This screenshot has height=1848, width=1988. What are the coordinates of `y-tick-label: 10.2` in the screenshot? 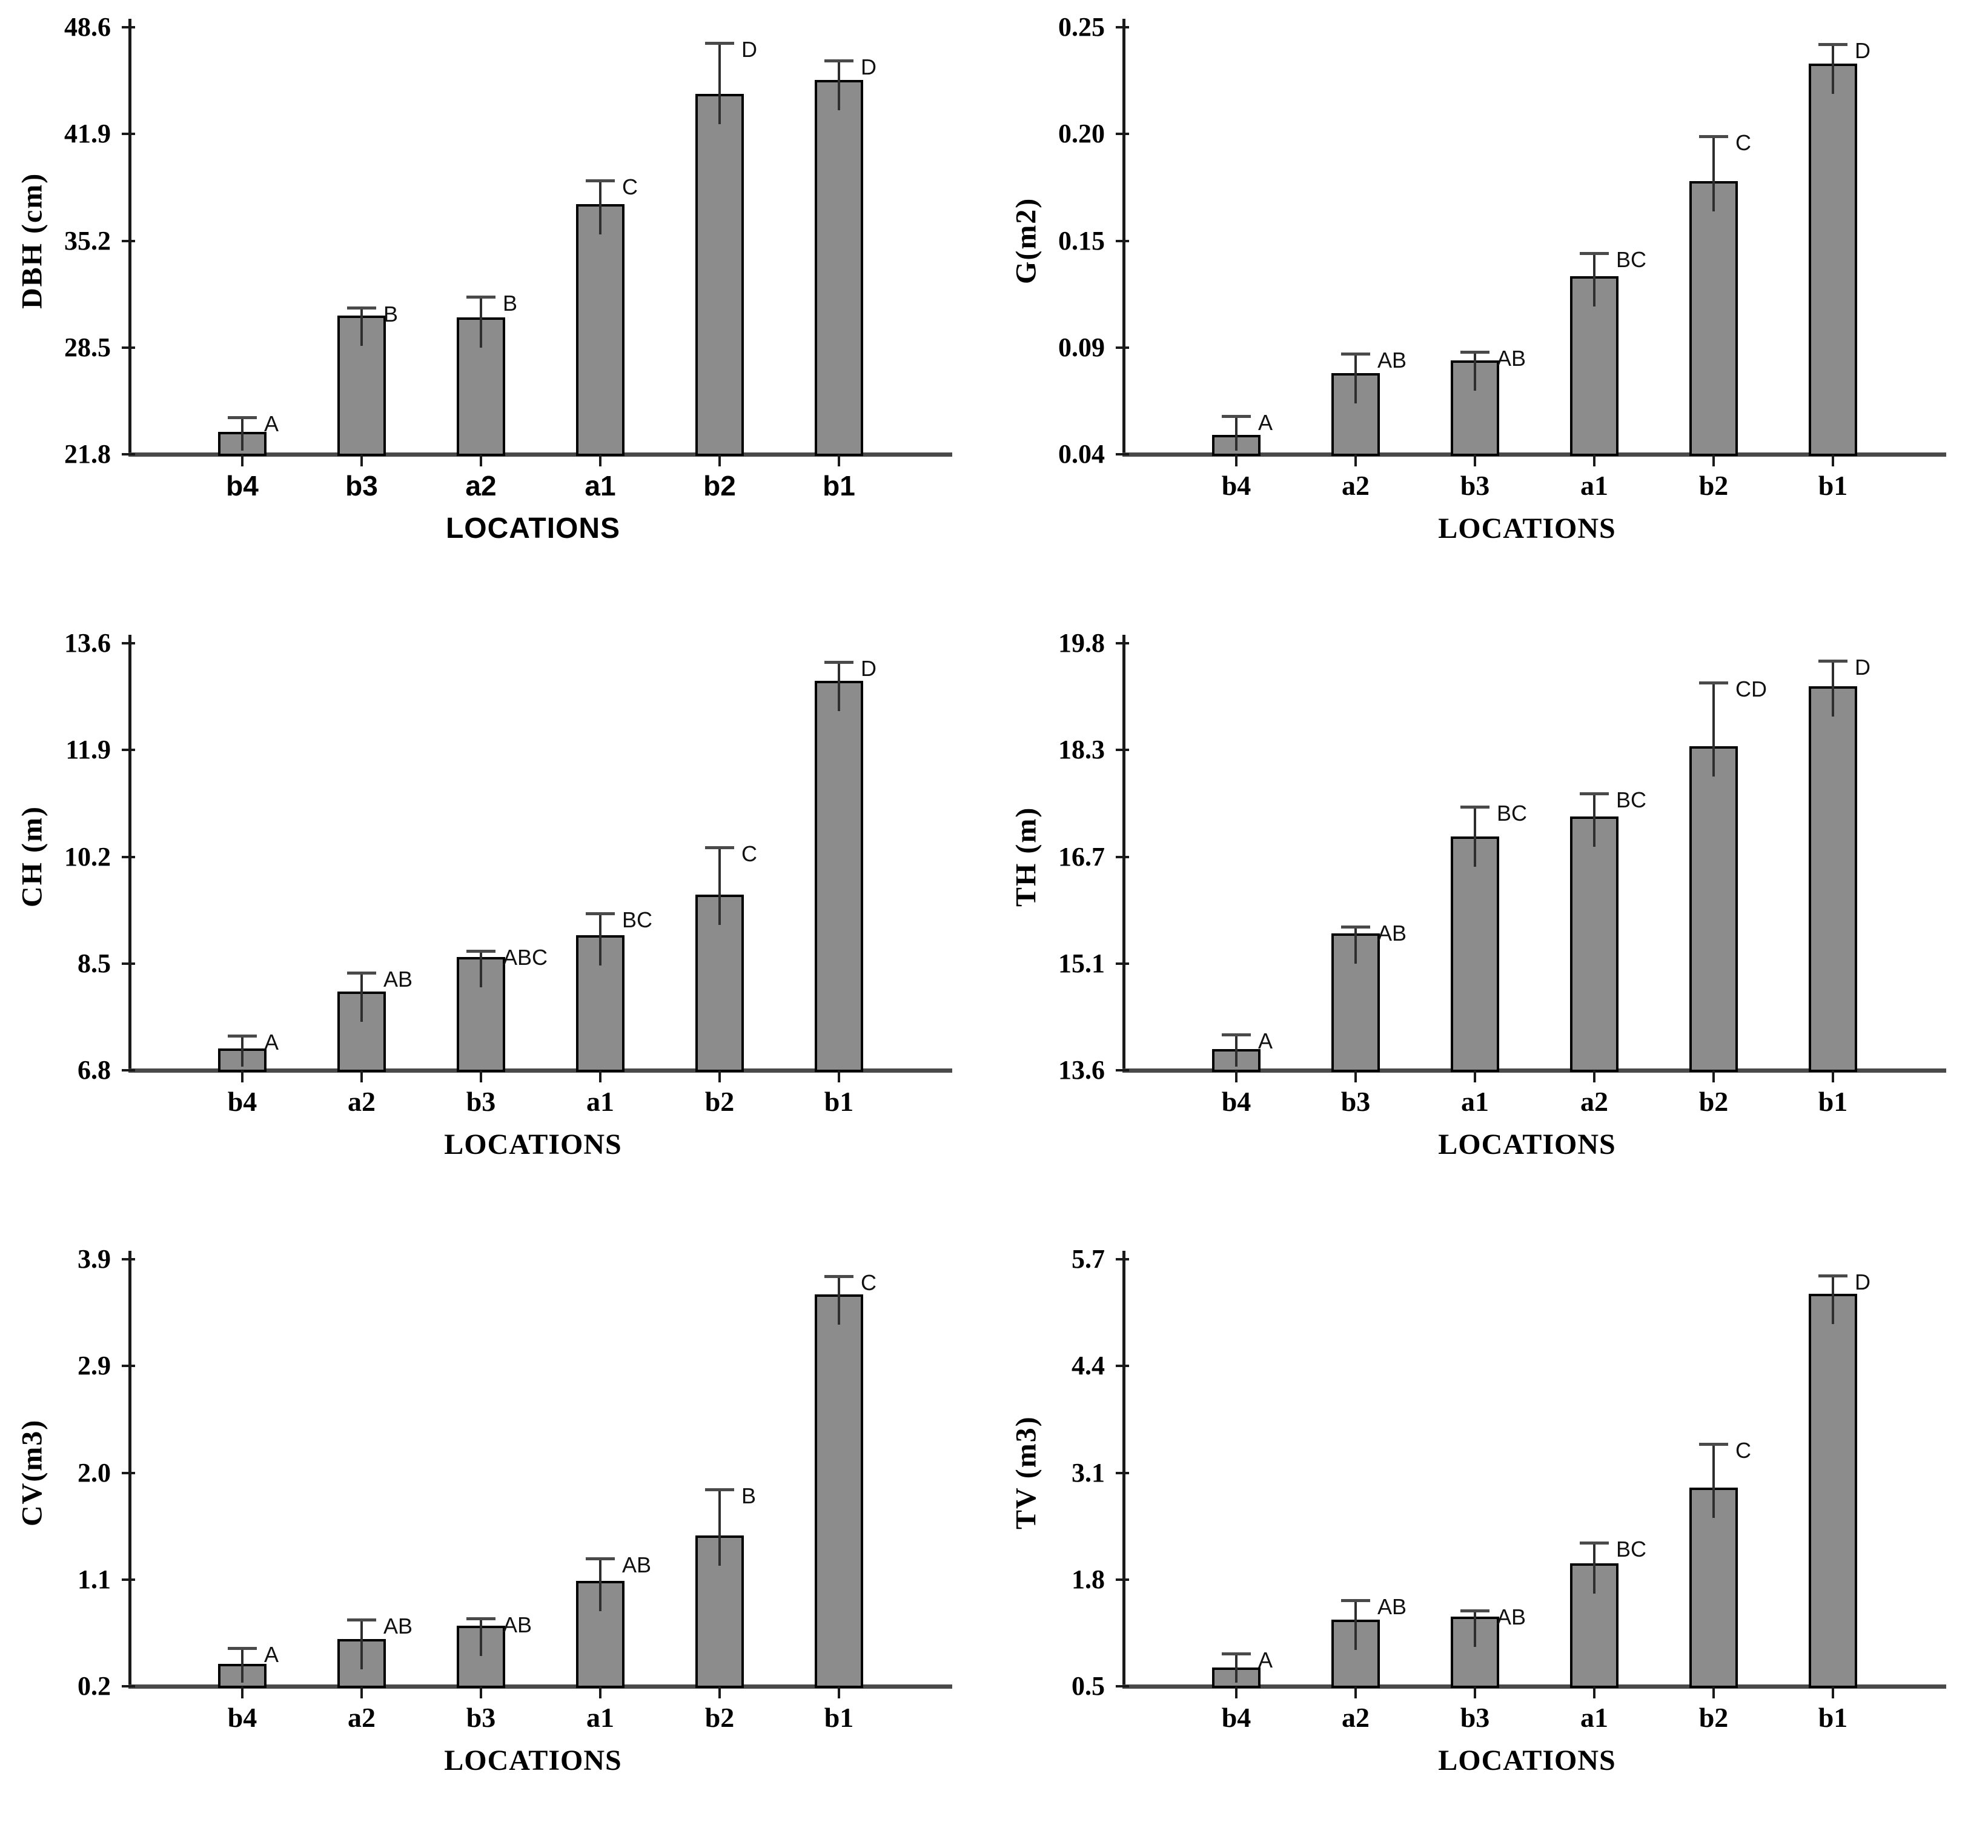 It's located at (87, 856).